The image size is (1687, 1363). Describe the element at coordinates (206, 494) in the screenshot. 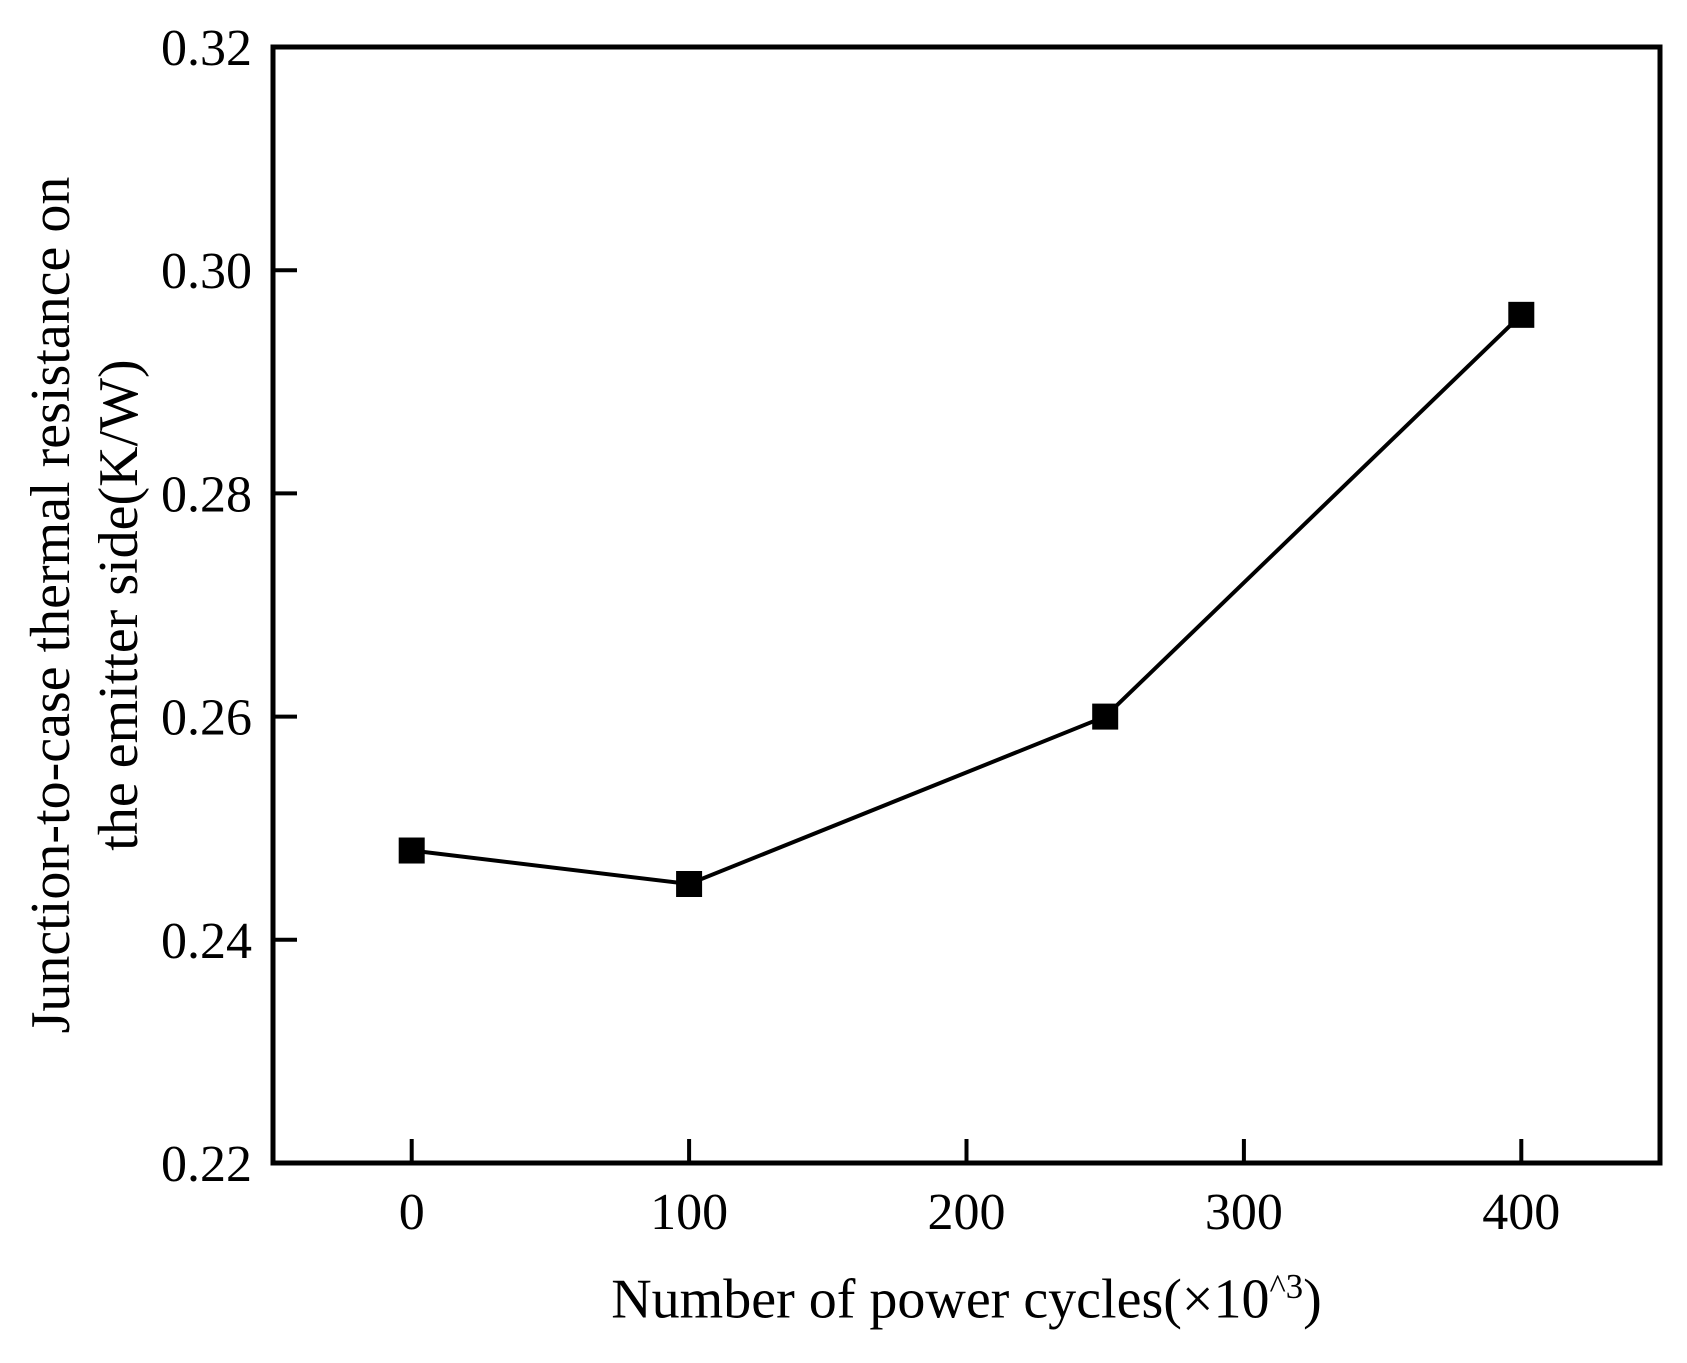

I see `y-axis-tick-label: 0.28` at that location.